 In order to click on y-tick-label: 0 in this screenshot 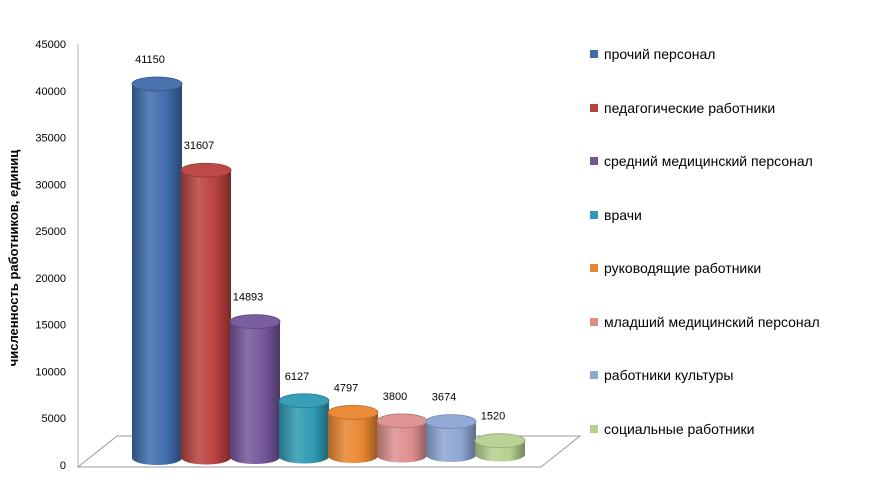, I will do `click(63, 466)`.